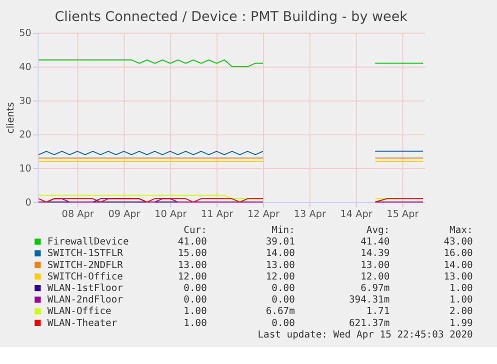 The height and width of the screenshot is (364, 497). Describe the element at coordinates (85, 300) in the screenshot. I see `legend-label: WLAN-2ndFloor` at that location.